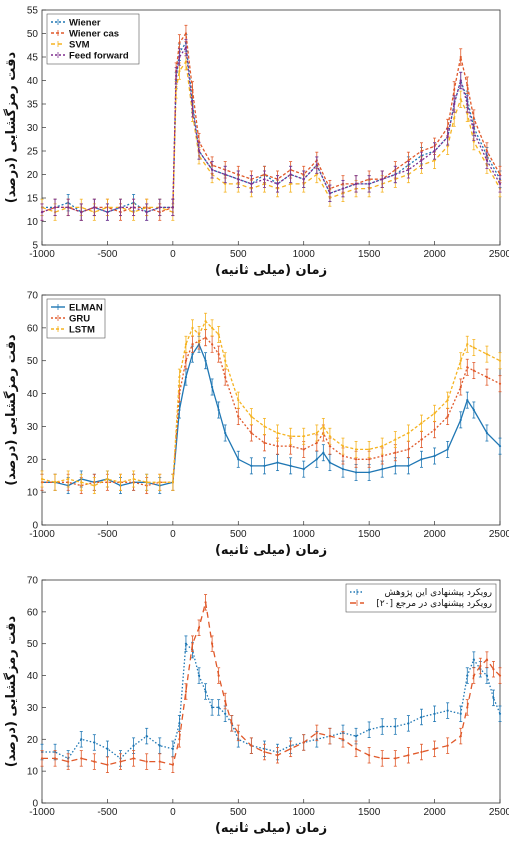  Describe the element at coordinates (11, 691) in the screenshot. I see `y-axis-label: دقت رمزگشایی (درصد)` at that location.